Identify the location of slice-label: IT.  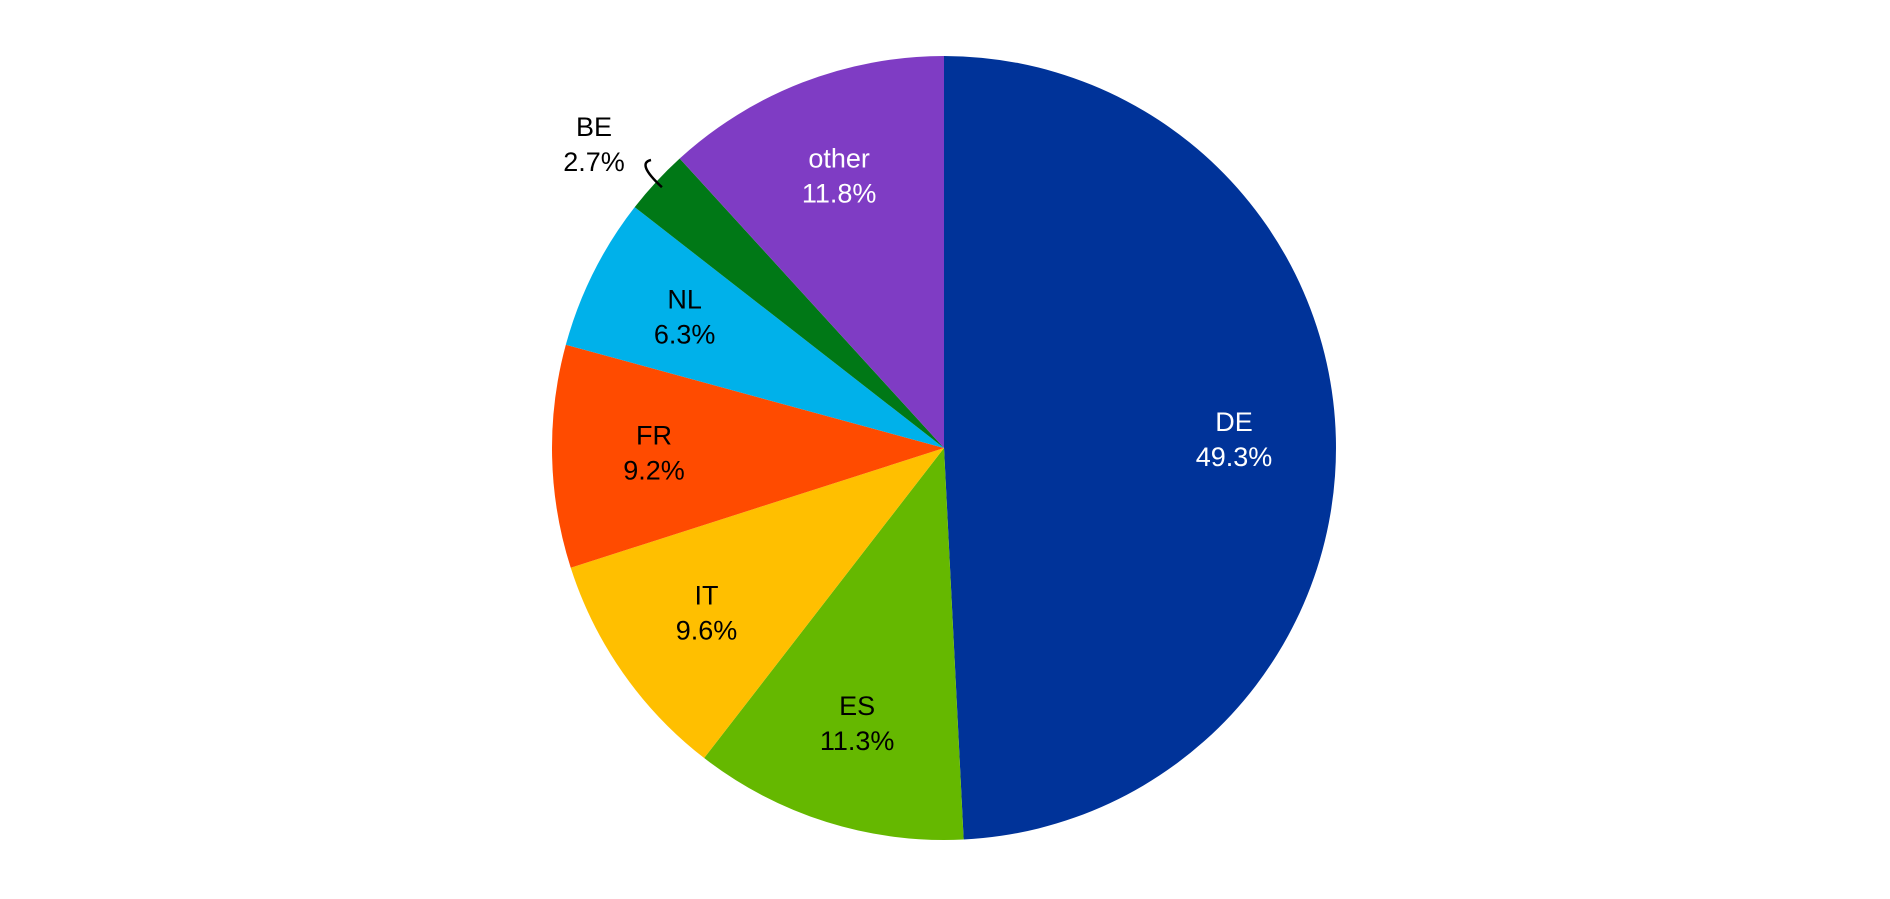
(706, 596).